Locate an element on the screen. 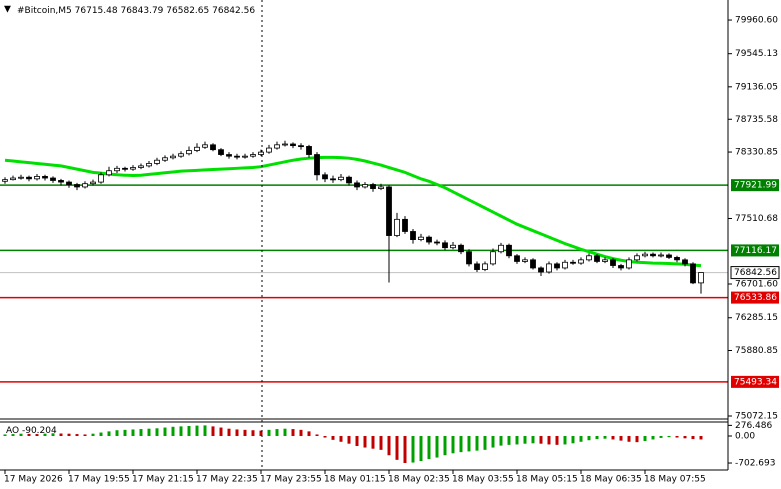  osc-y-tick-label: 276.486 is located at coordinates (753, 426).